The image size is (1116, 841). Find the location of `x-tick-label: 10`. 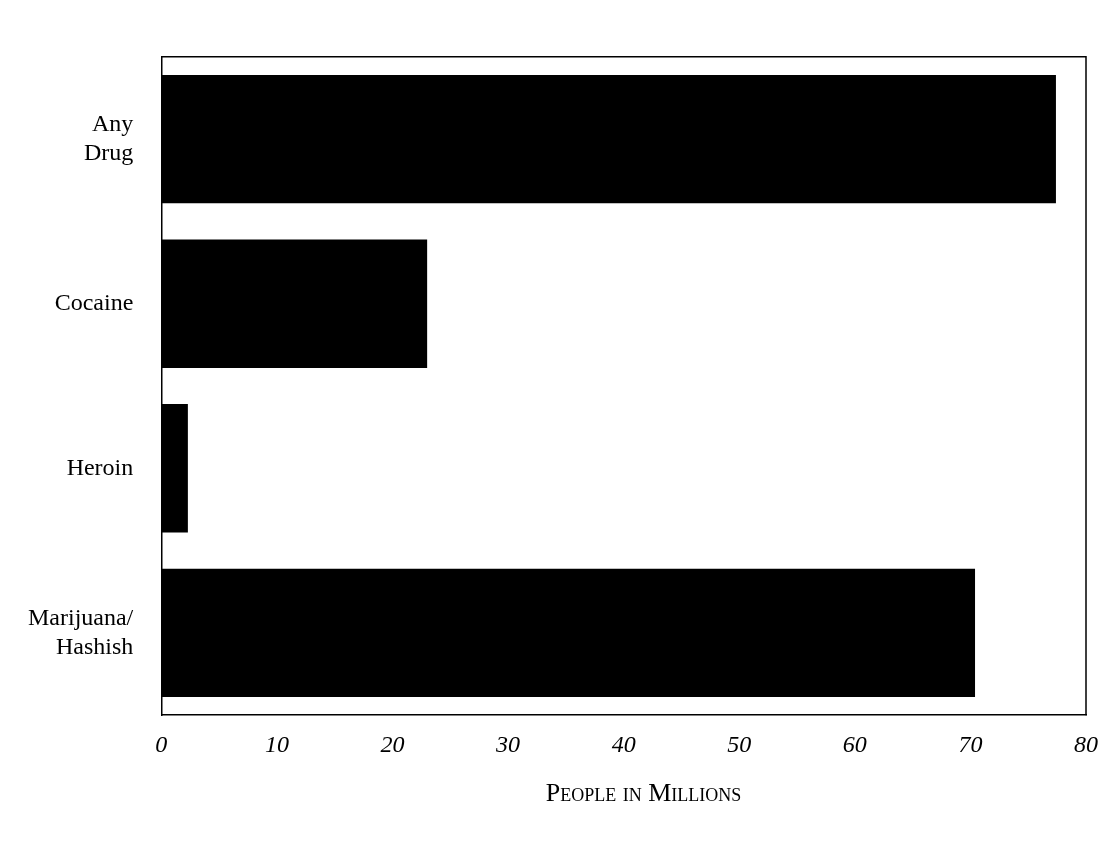

x-tick-label: 10 is located at coordinates (276, 743).